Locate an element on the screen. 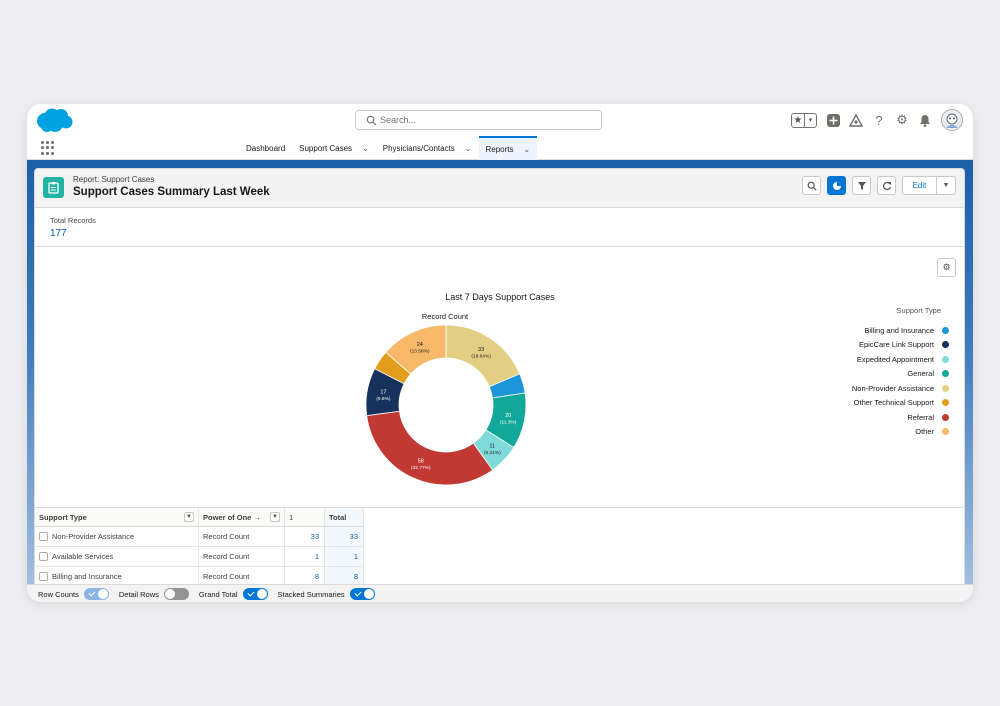  notifications-bell-icon is located at coordinates (925, 120).